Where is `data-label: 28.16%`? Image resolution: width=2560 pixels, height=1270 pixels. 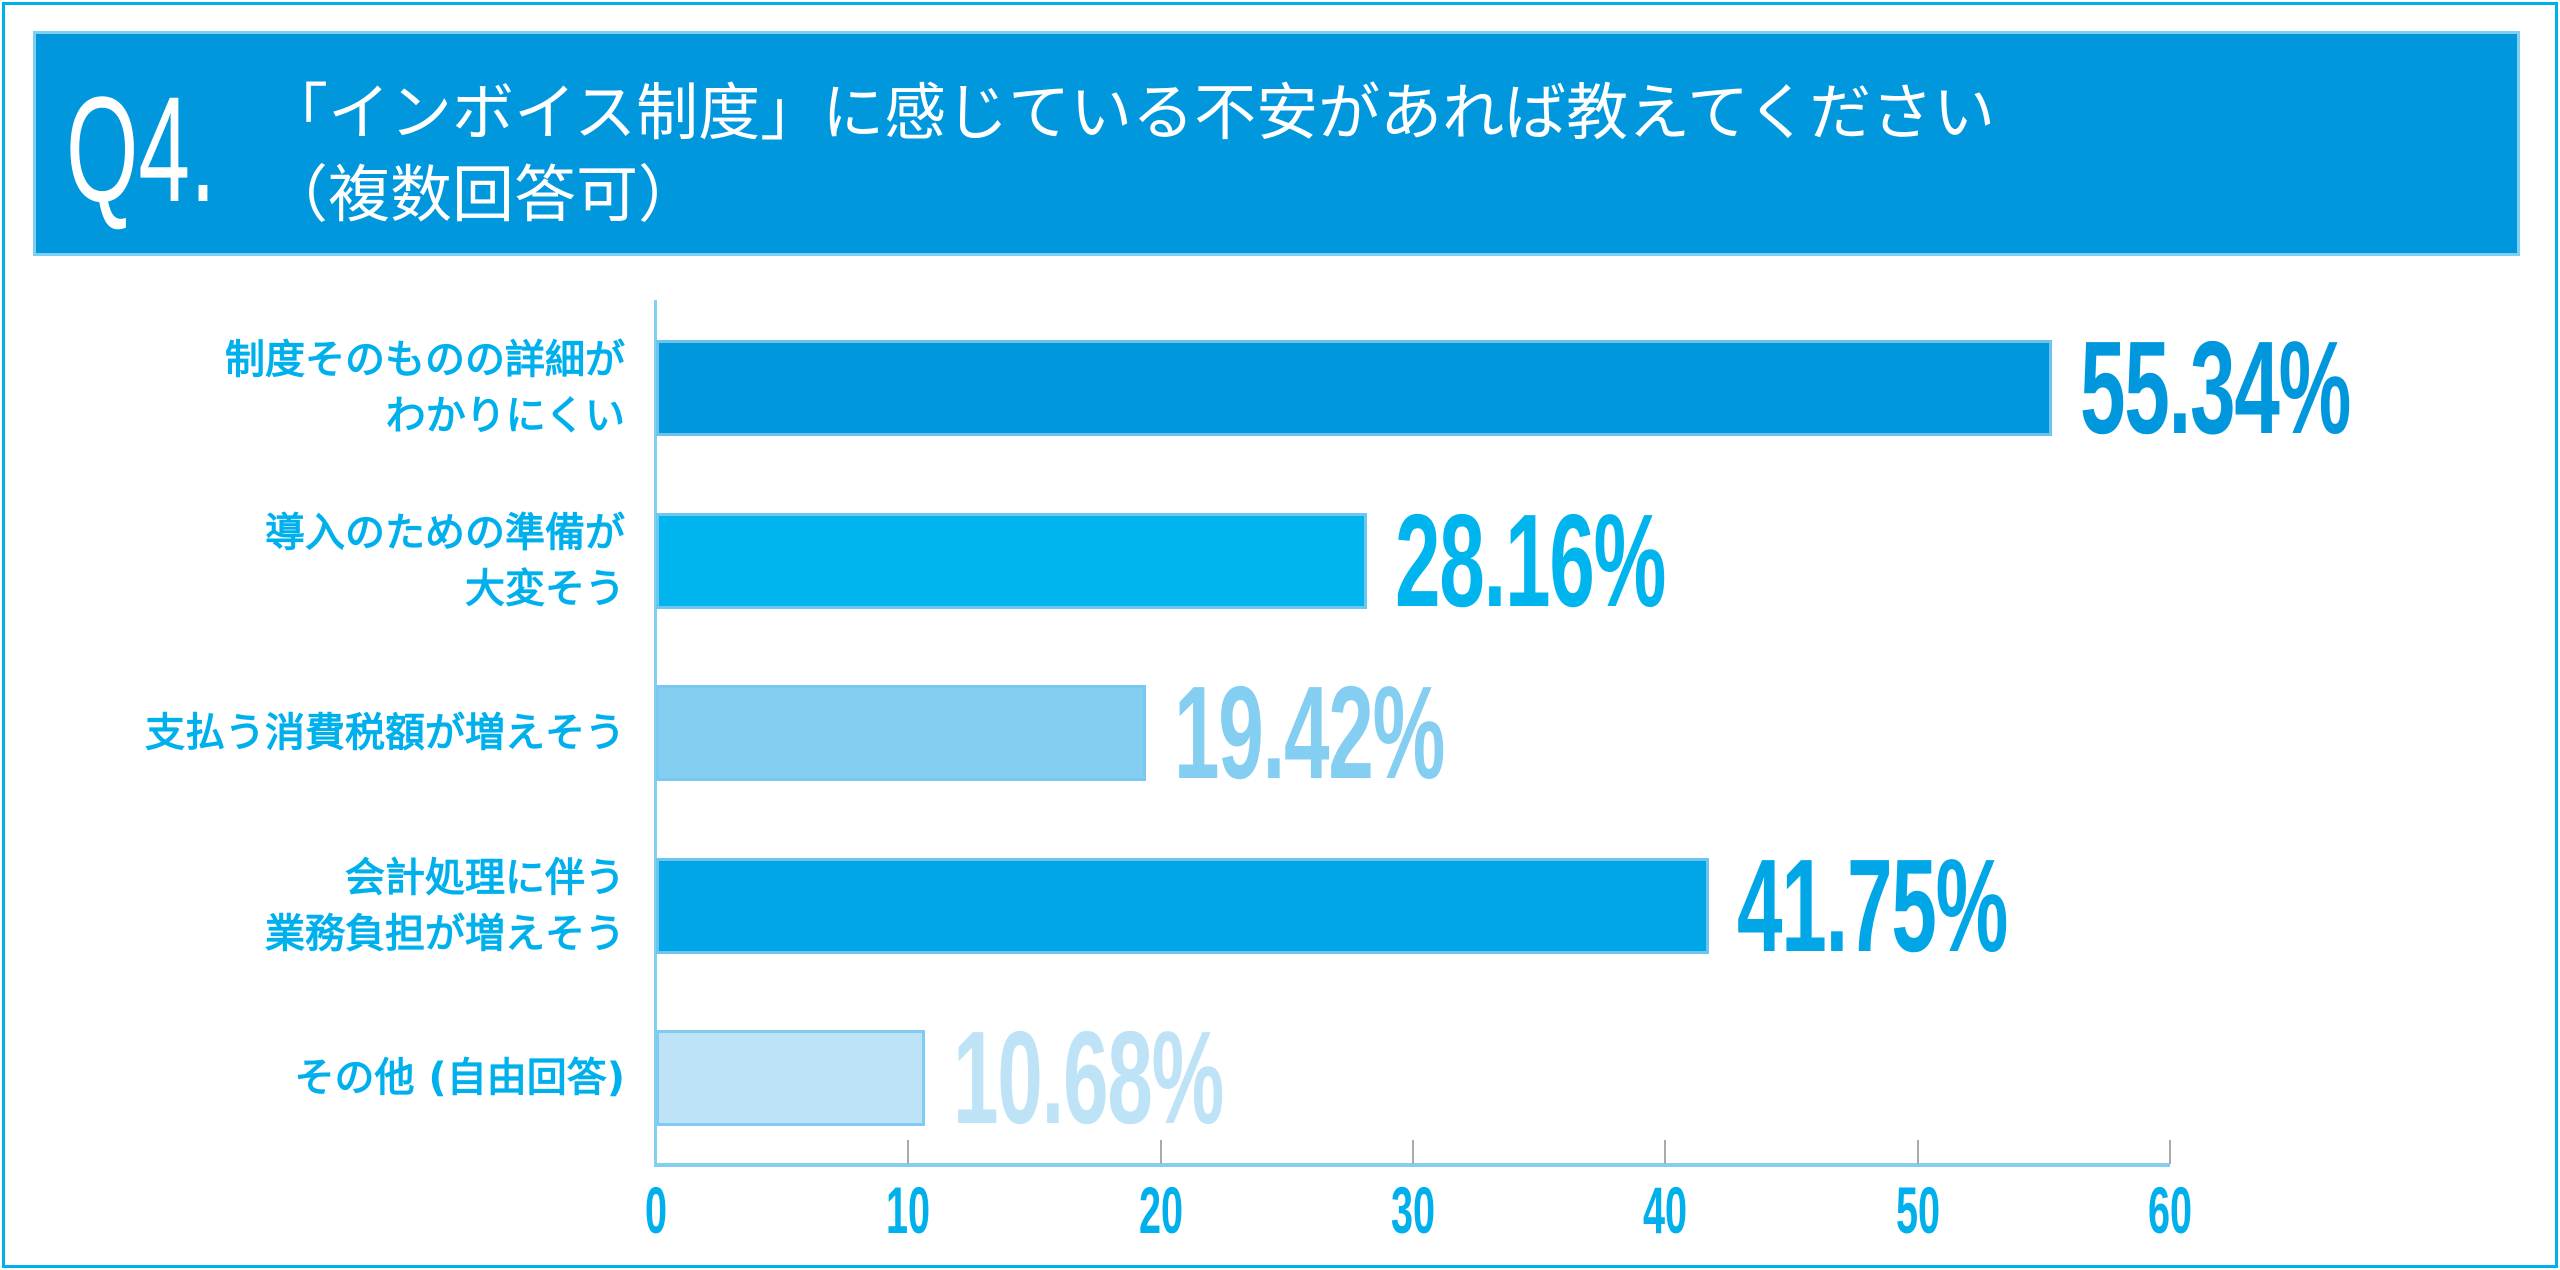 data-label: 28.16% is located at coordinates (1530, 560).